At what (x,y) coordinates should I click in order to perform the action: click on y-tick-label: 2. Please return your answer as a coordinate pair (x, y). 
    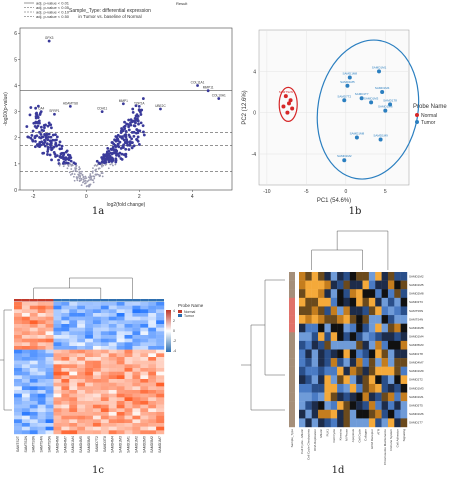
    Looking at the image, I should click on (15, 139).